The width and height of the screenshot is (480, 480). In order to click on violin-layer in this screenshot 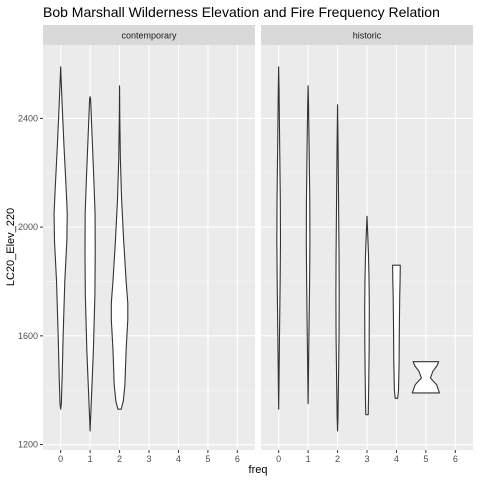, I will do `click(91, 249)`.